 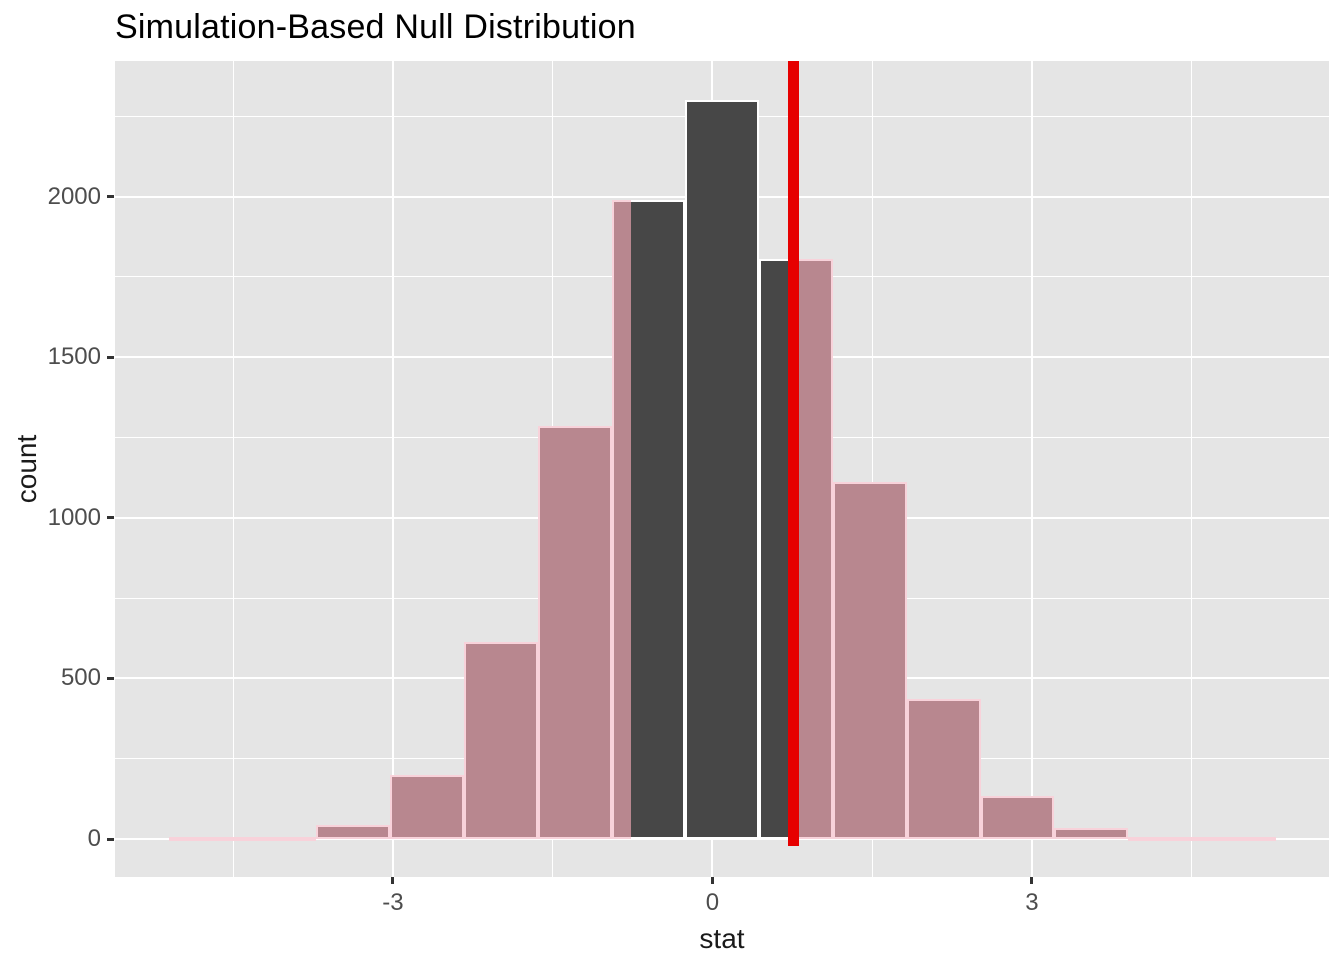 I want to click on plot-title: Simulation-Based Null Distribution, so click(x=375, y=27).